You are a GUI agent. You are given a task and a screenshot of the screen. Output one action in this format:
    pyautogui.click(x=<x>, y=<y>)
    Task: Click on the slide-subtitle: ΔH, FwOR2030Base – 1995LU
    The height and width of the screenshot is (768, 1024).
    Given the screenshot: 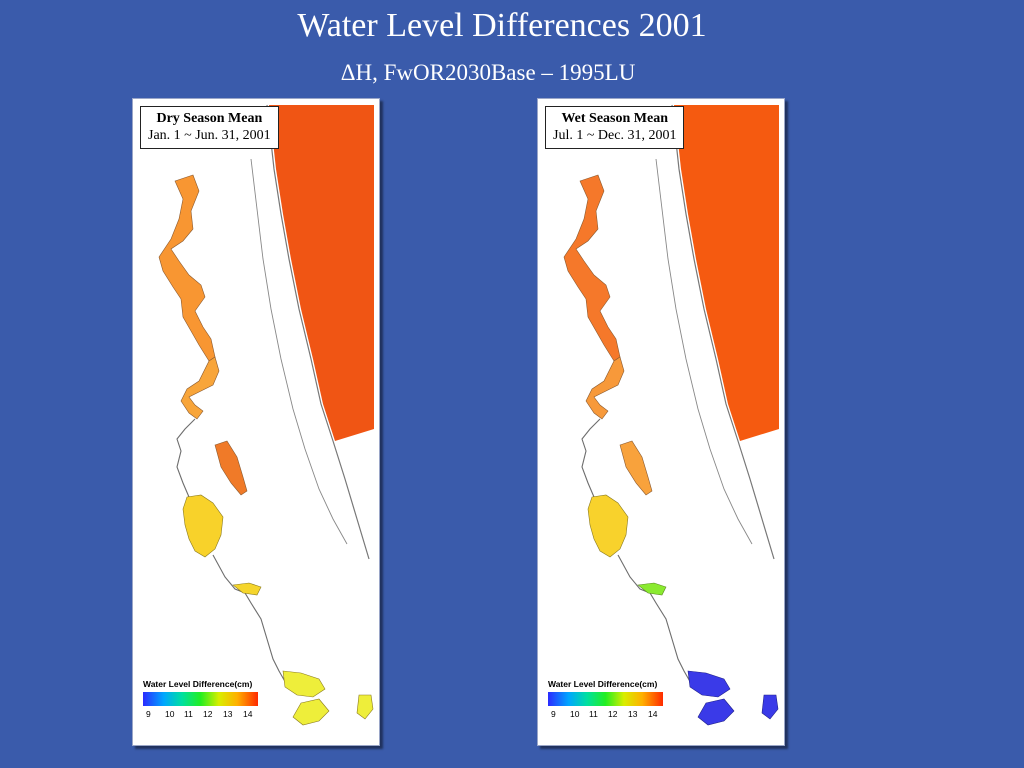 What is the action you would take?
    pyautogui.click(x=488, y=72)
    